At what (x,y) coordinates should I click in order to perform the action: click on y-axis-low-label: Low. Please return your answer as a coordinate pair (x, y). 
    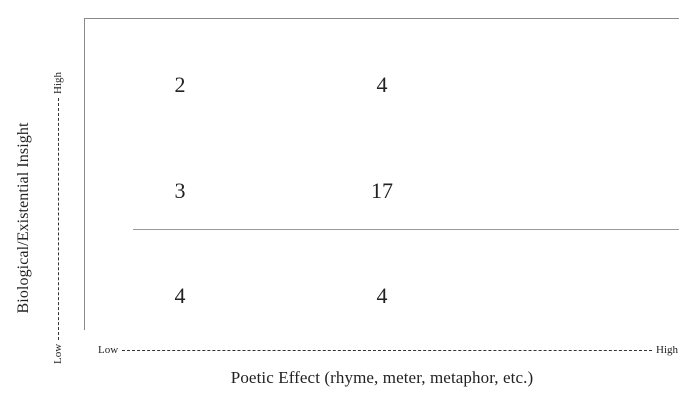
    Looking at the image, I should click on (58, 353).